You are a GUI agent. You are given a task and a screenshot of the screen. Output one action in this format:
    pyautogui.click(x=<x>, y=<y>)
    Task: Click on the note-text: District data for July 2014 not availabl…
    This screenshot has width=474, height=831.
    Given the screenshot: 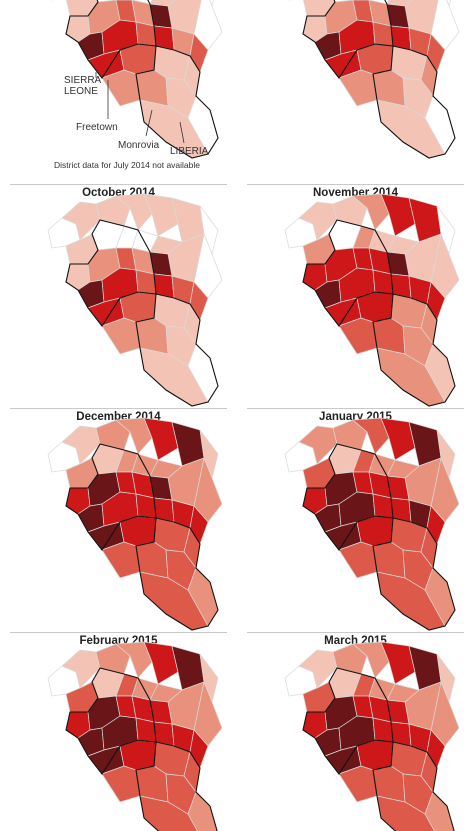 What is the action you would take?
    pyautogui.click(x=127, y=165)
    